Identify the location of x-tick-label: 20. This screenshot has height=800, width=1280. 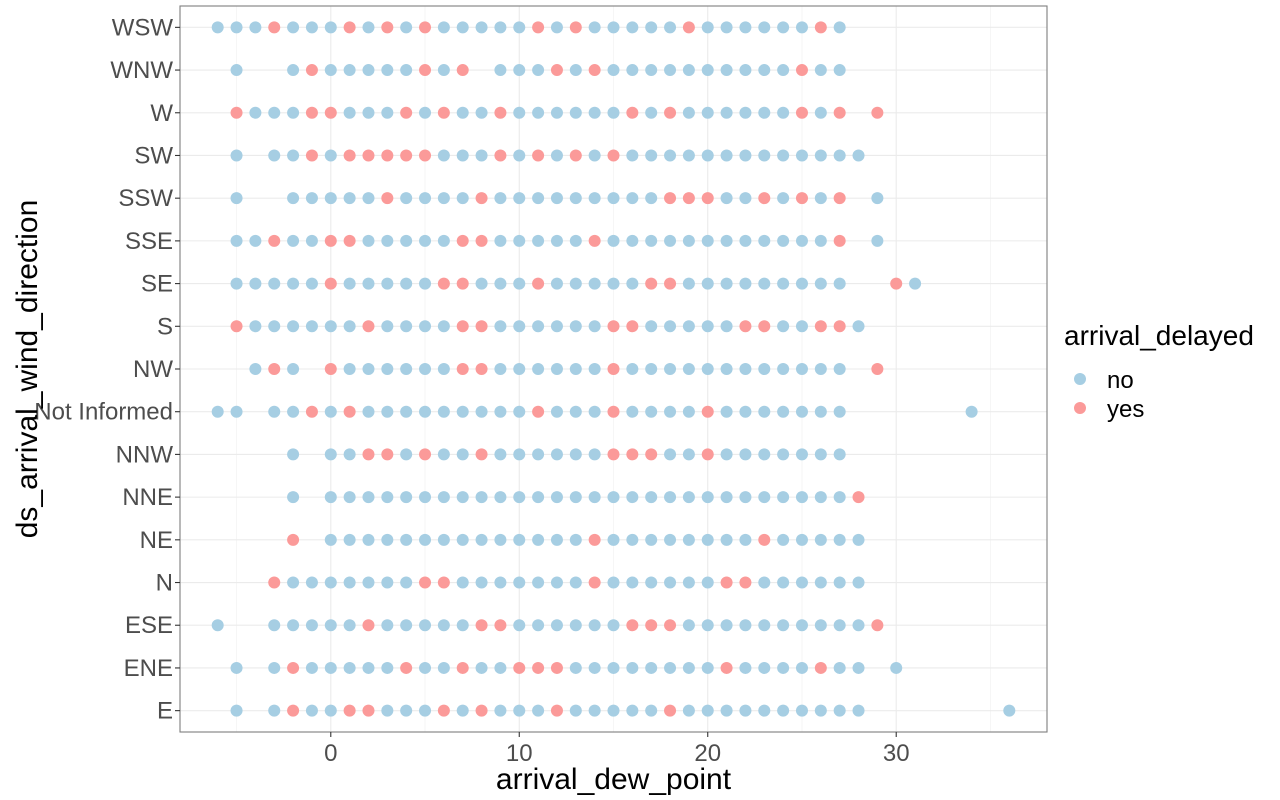
(707, 753).